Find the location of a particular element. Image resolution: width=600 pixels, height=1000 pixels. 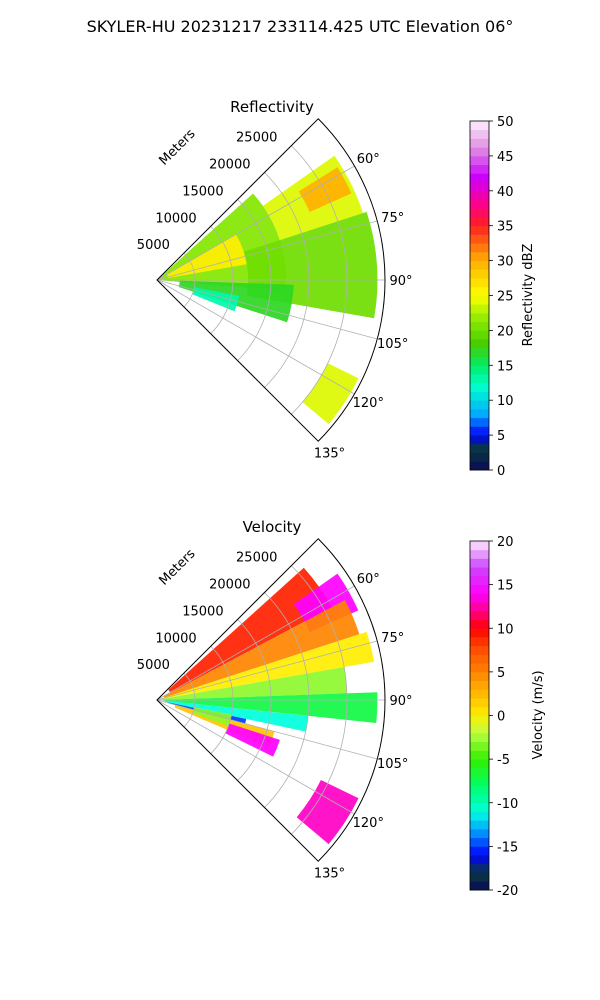

reflectivity-radial-ticks: 5000 10000 15000 20000 25000 is located at coordinates (207, 192).